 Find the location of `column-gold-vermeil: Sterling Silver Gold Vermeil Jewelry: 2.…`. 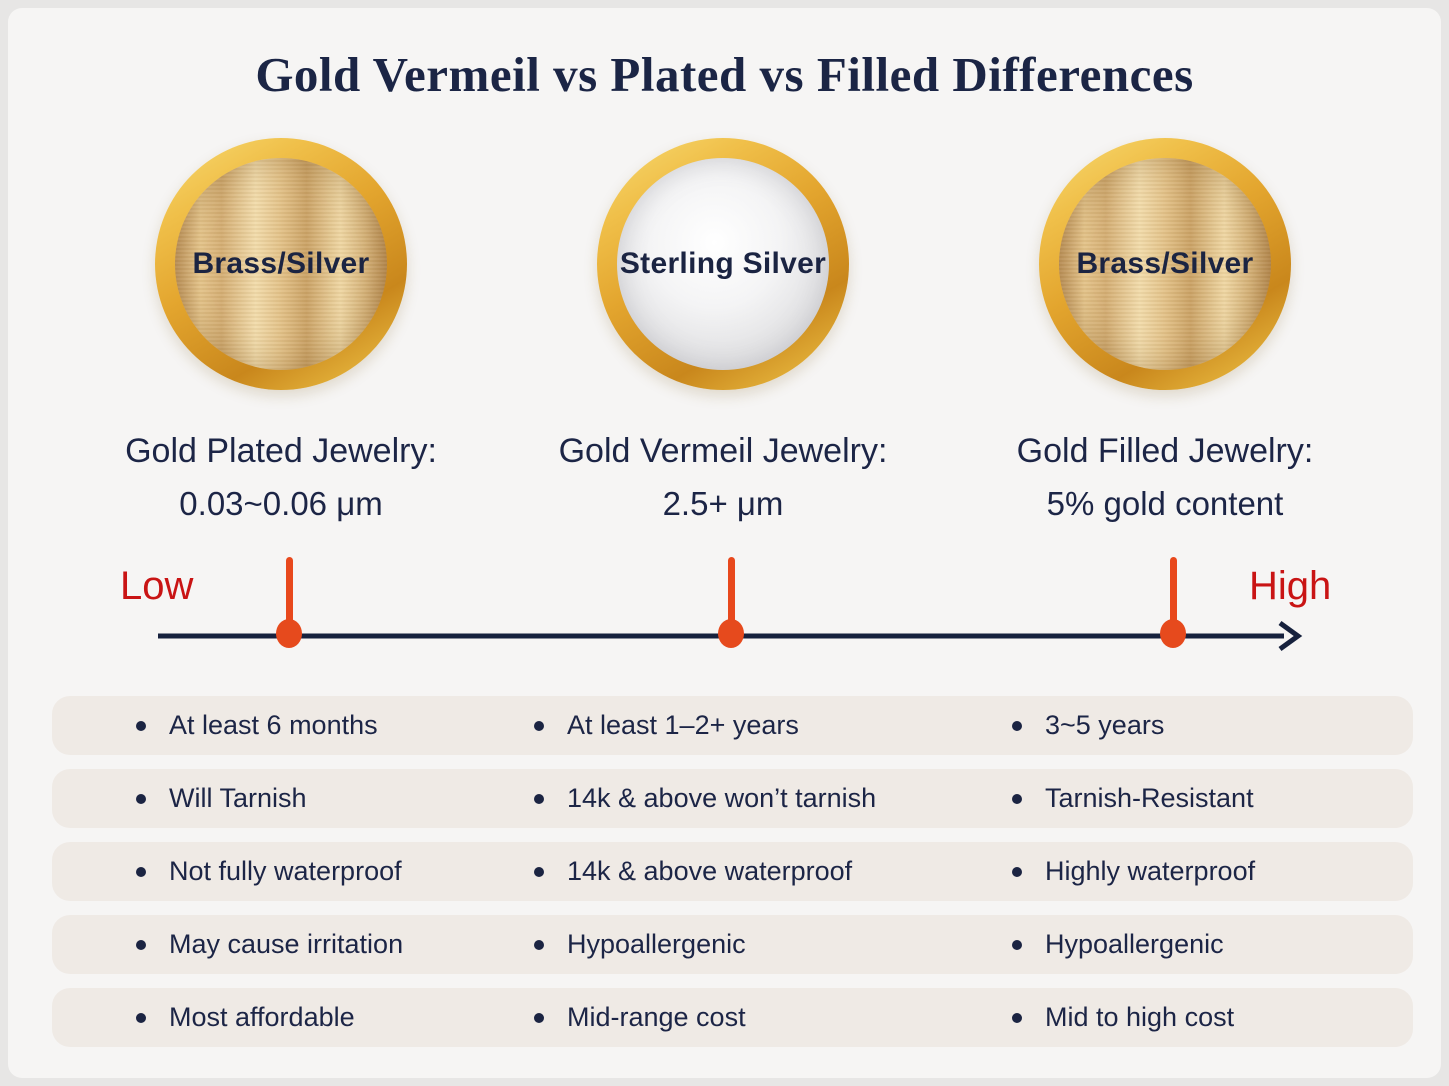

column-gold-vermeil: Sterling Silver Gold Vermeil Jewelry: 2.… is located at coordinates (723, 330).